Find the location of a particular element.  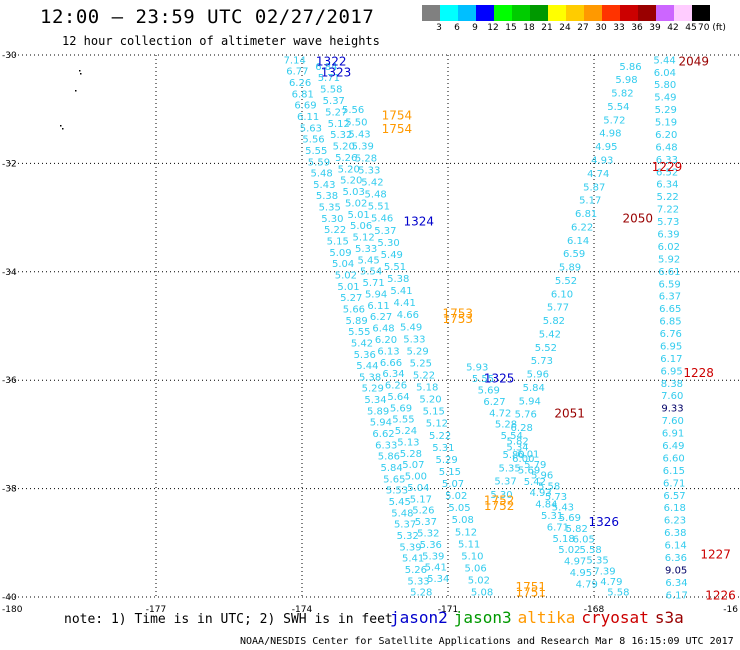

wave-height-point: 5.39 is located at coordinates (363, 146).